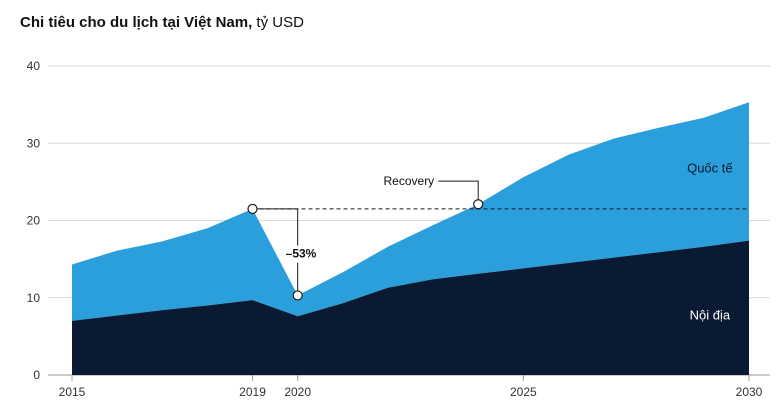 This screenshot has width=777, height=409. Describe the element at coordinates (297, 392) in the screenshot. I see `x-tick-label-2020: 2020` at that location.